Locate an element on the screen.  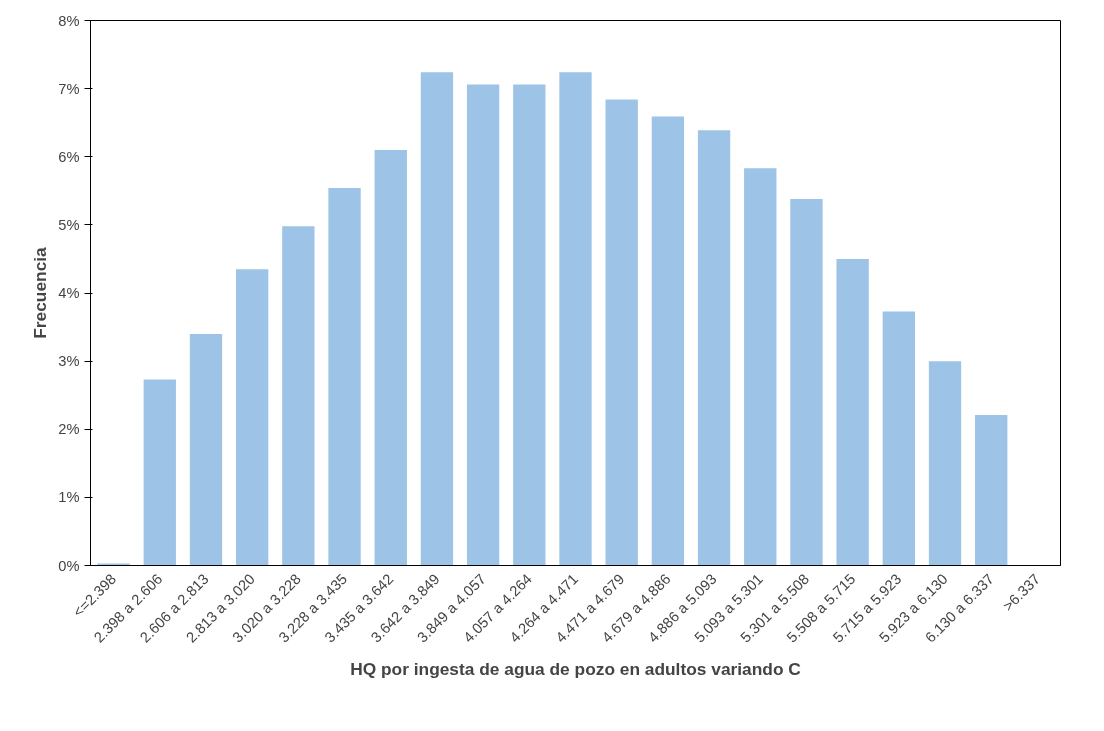
y-tick-label: 4% is located at coordinates (69, 293).